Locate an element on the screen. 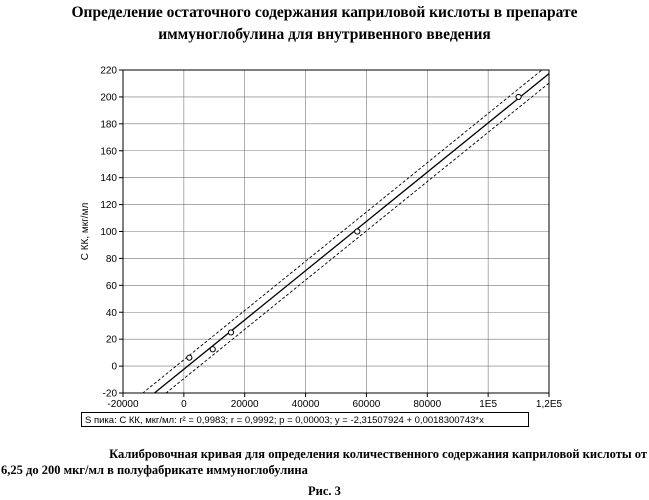  x-tick-label: 40000 is located at coordinates (306, 404).